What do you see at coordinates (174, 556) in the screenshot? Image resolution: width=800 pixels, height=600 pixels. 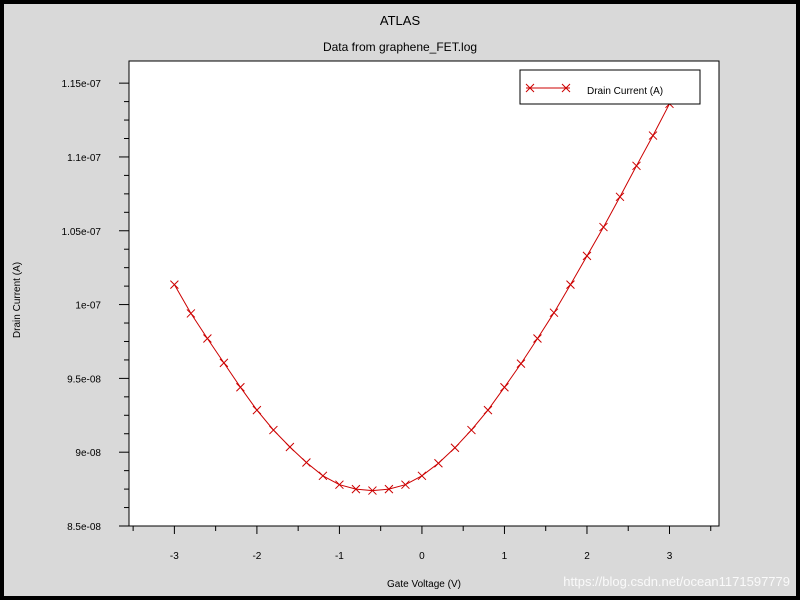 I see `x-tick-label: -3` at bounding box center [174, 556].